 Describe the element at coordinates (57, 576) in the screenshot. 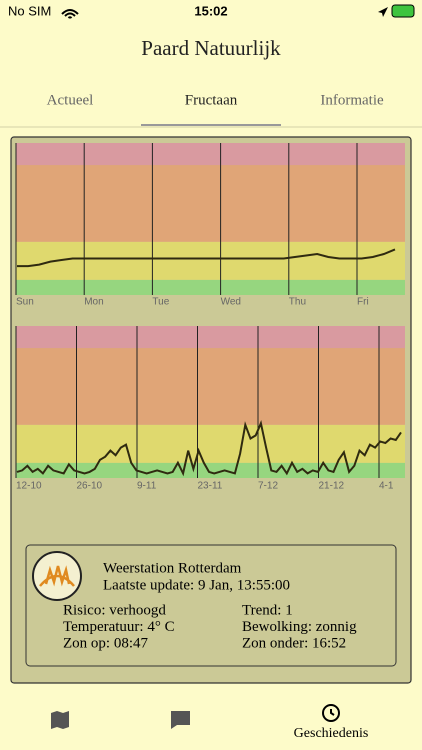

I see `grass-icon` at that location.